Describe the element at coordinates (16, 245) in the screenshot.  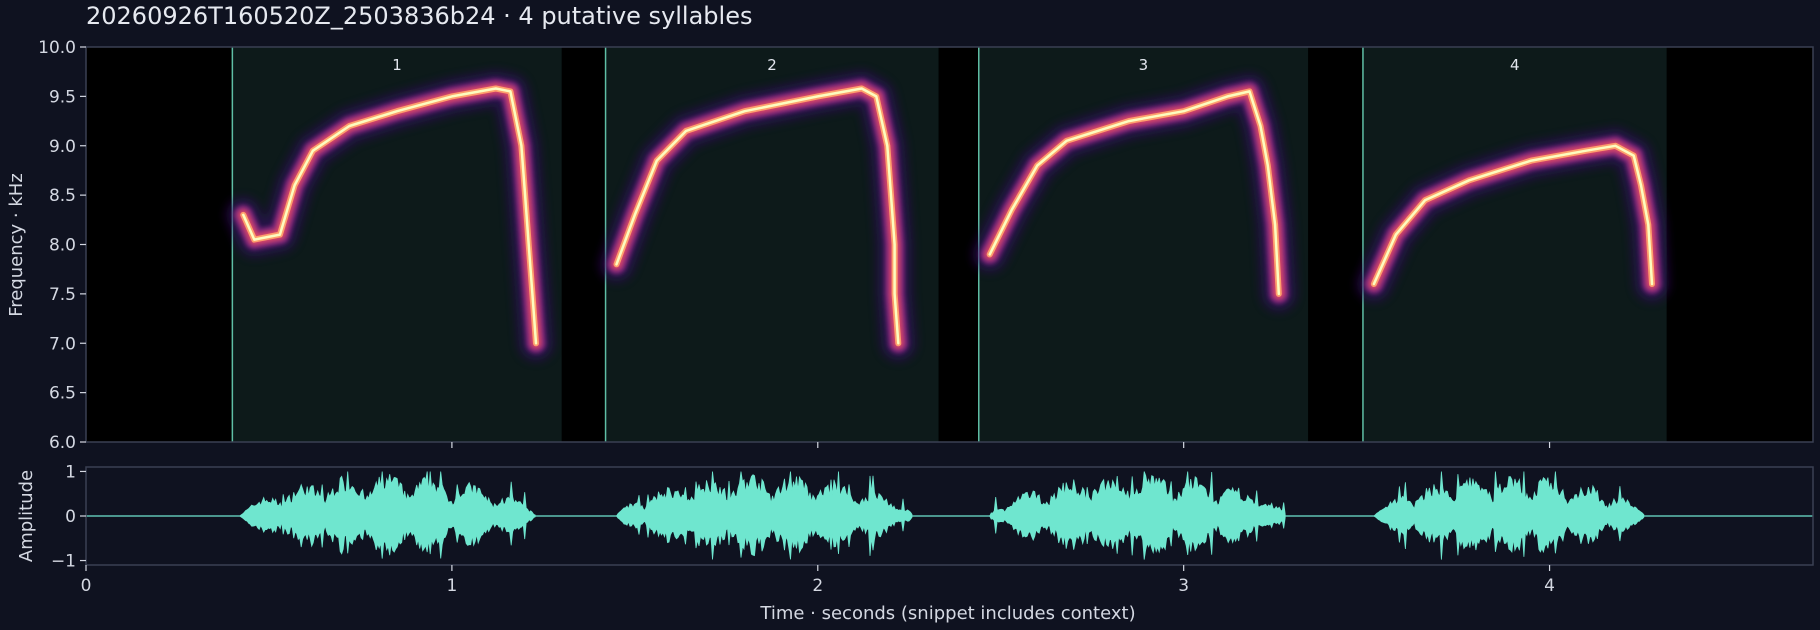
I see `frequency-axis-label: Frequency · kHz` at that location.